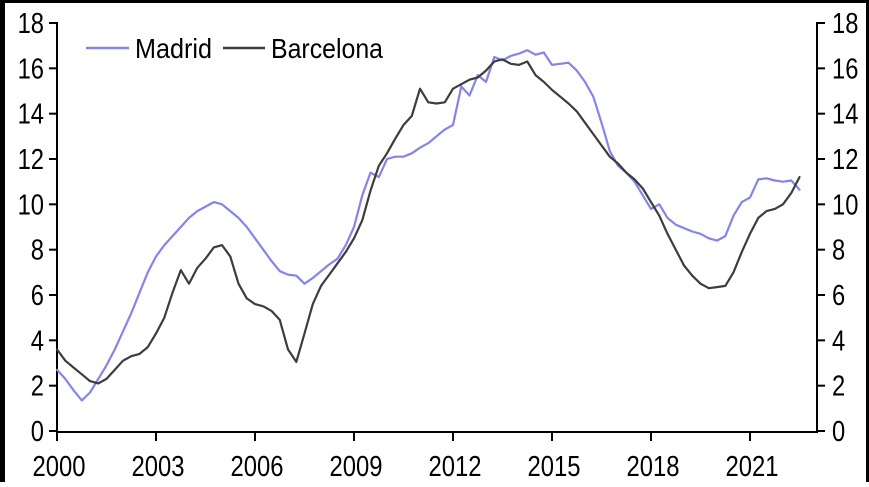 This screenshot has height=487, width=869. I want to click on x-tick-label: 2015, so click(554, 466).